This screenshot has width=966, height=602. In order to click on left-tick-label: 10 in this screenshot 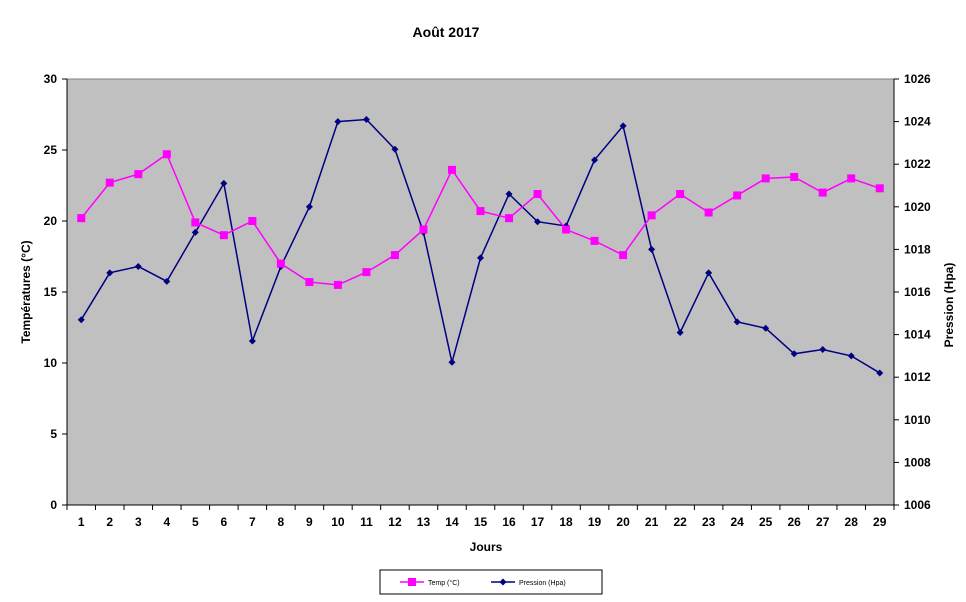, I will do `click(51, 363)`.